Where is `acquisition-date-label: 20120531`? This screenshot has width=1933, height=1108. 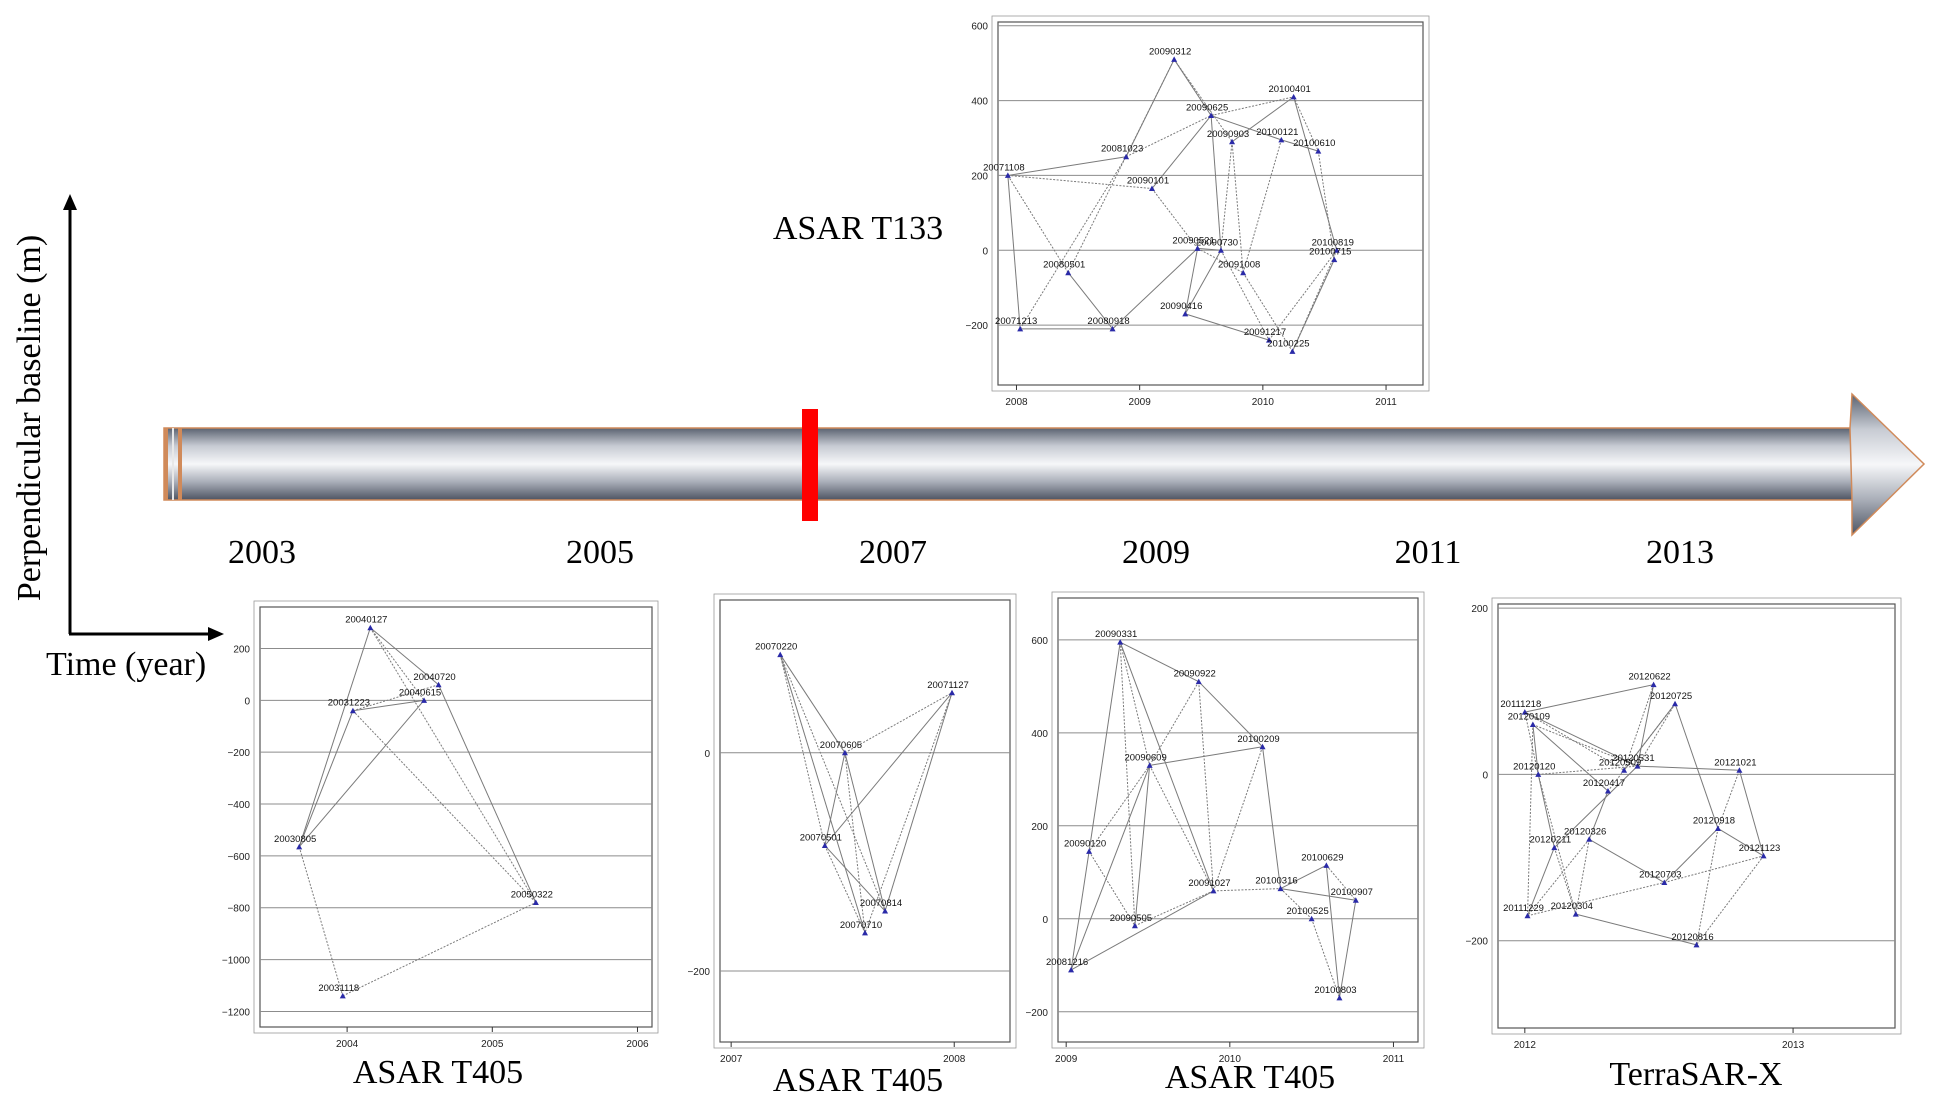
acquisition-date-label: 20120531 is located at coordinates (1633, 758).